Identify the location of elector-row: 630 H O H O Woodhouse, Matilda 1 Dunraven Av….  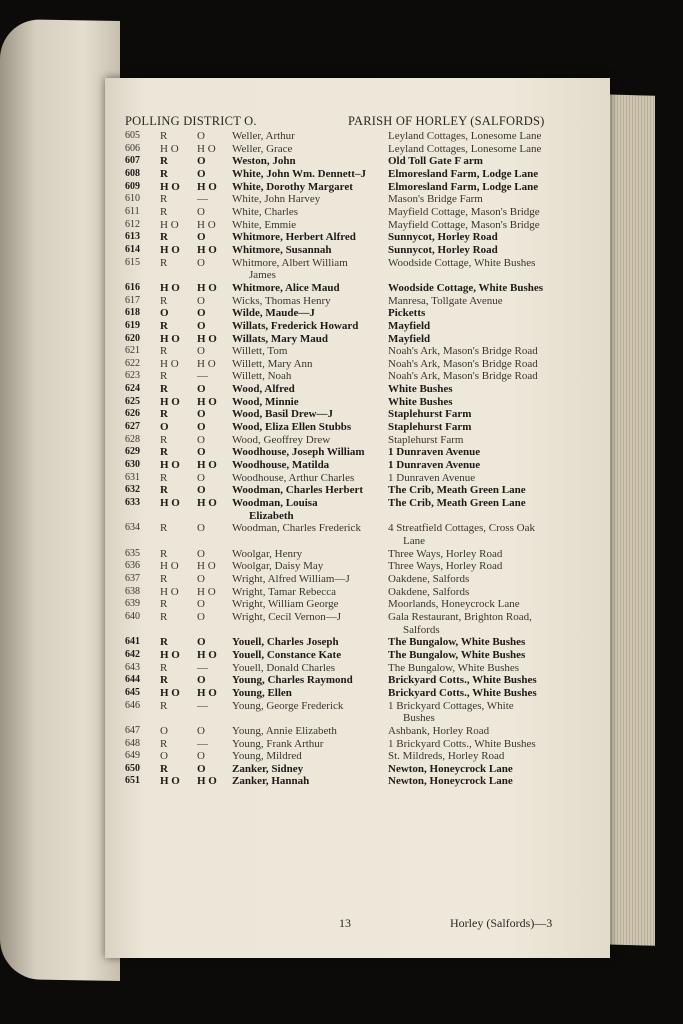
(357, 465).